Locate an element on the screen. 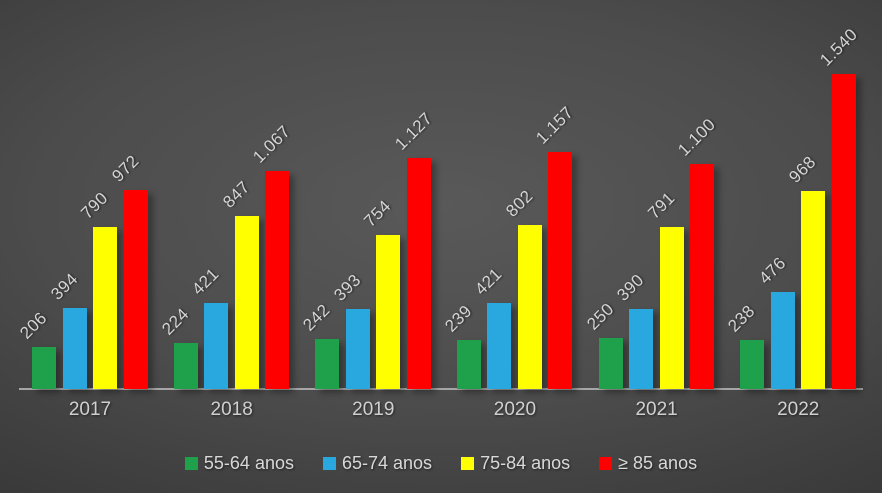  bar-group-2020: 239 421 802 1.157 is located at coordinates (509, 194).